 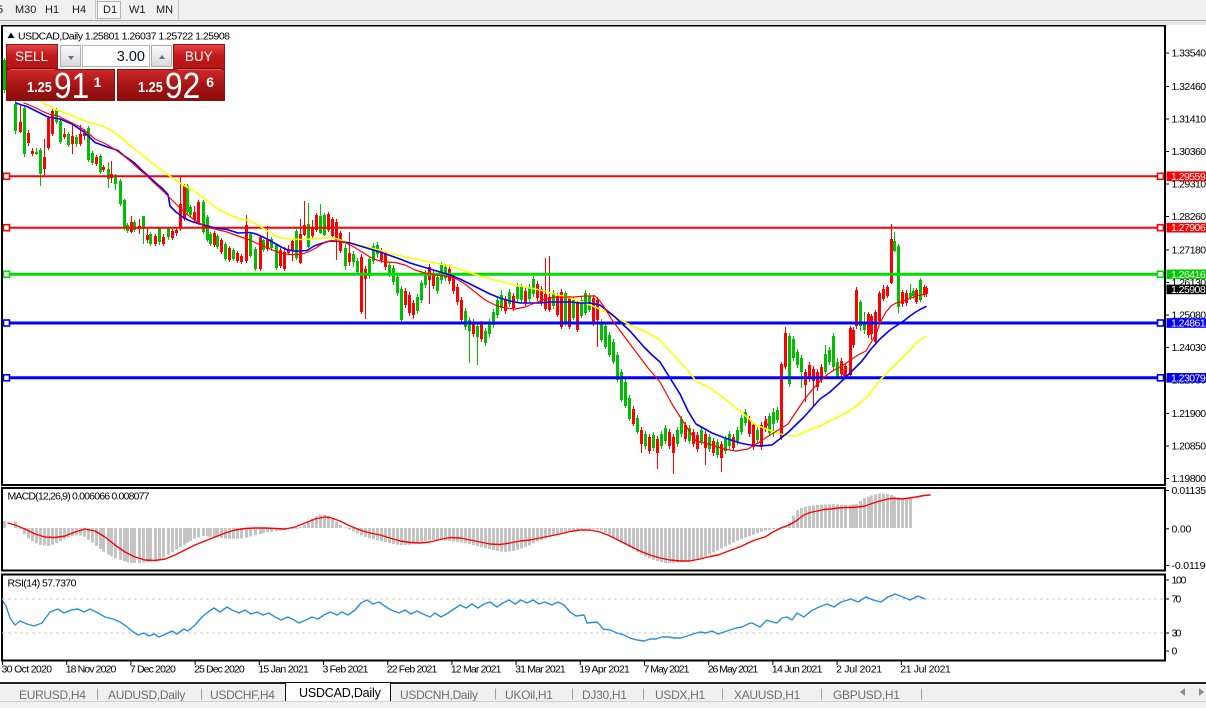 What do you see at coordinates (1189, 491) in the screenshot?
I see `svg-text: 0.01135` at bounding box center [1189, 491].